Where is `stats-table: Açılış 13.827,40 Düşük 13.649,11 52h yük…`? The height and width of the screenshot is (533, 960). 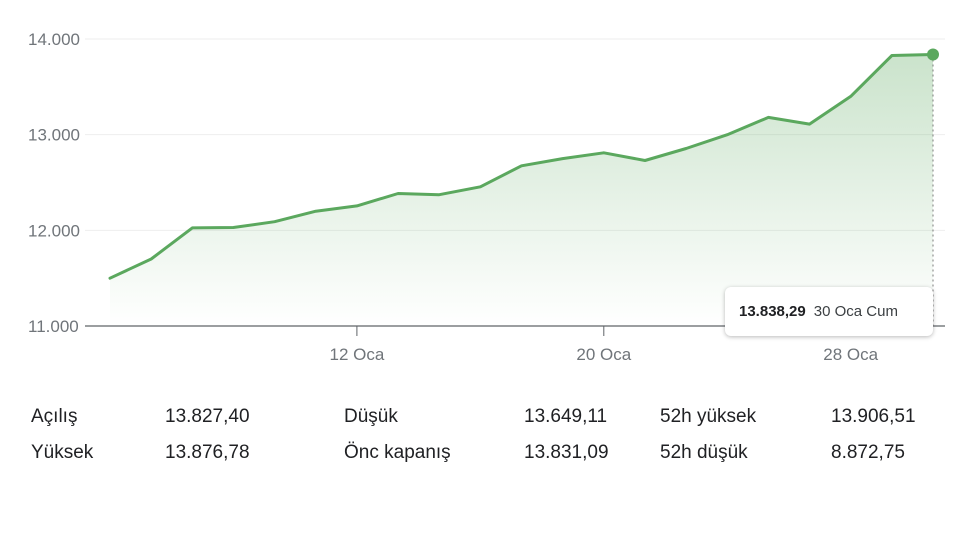
stats-table: Açılış 13.827,40 Düşük 13.649,11 52h yük… is located at coordinates (481, 434).